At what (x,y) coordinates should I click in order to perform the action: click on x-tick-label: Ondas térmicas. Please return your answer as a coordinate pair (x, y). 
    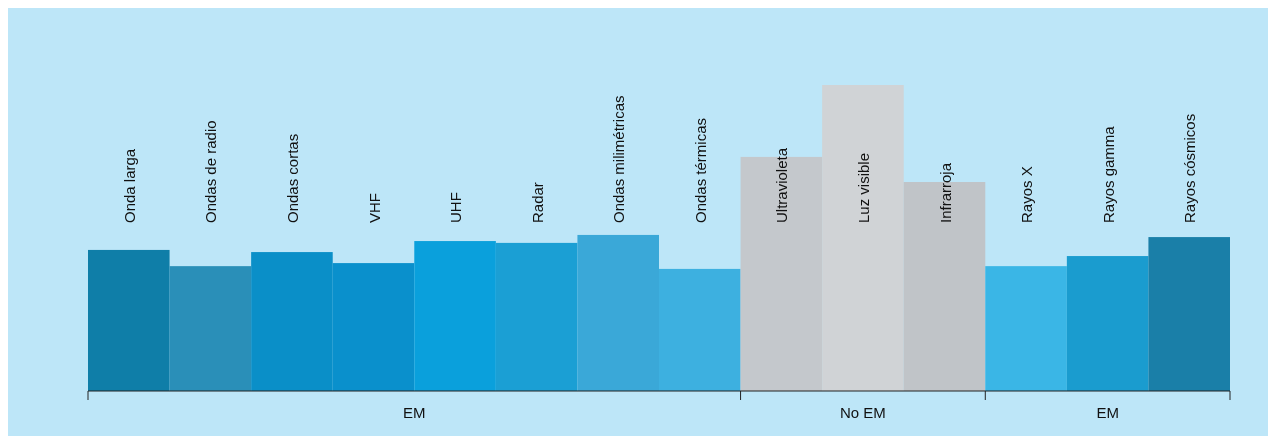
    Looking at the image, I should click on (700, 170).